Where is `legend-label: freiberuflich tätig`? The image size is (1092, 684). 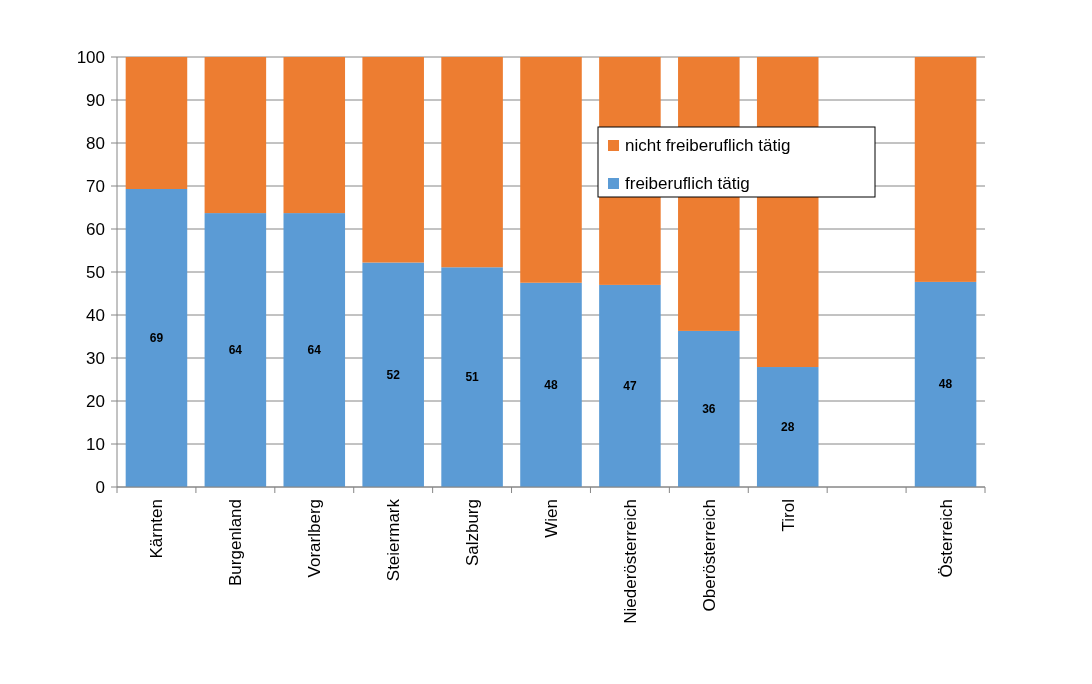 legend-label: freiberuflich tätig is located at coordinates (687, 183).